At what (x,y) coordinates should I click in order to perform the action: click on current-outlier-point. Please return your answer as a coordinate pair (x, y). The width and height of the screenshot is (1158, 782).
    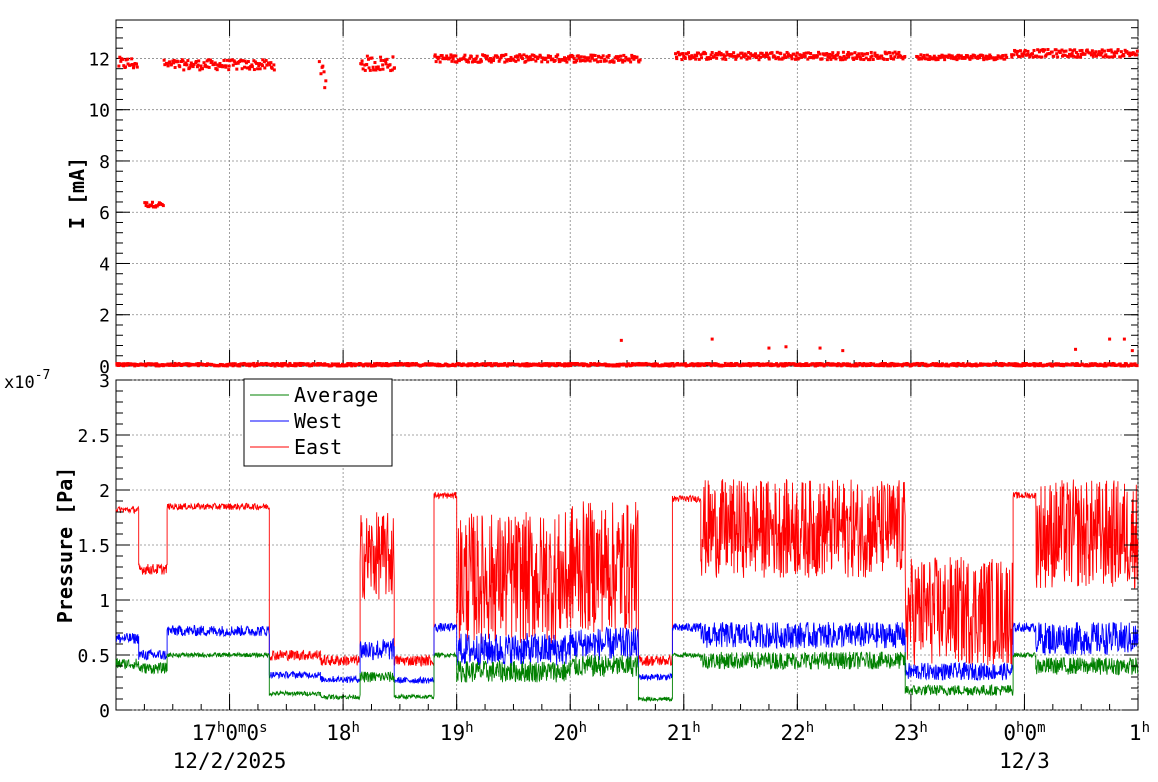
    Looking at the image, I should click on (769, 348).